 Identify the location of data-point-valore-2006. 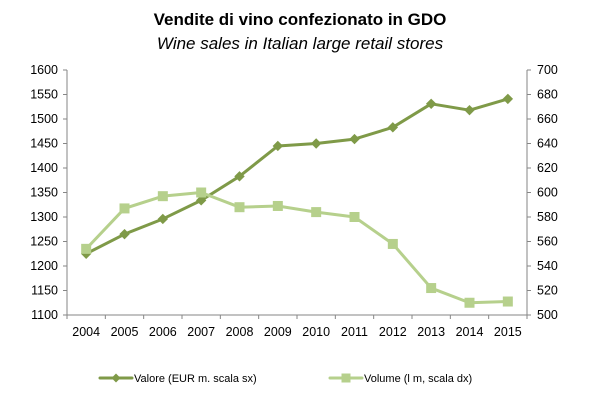
(163, 219).